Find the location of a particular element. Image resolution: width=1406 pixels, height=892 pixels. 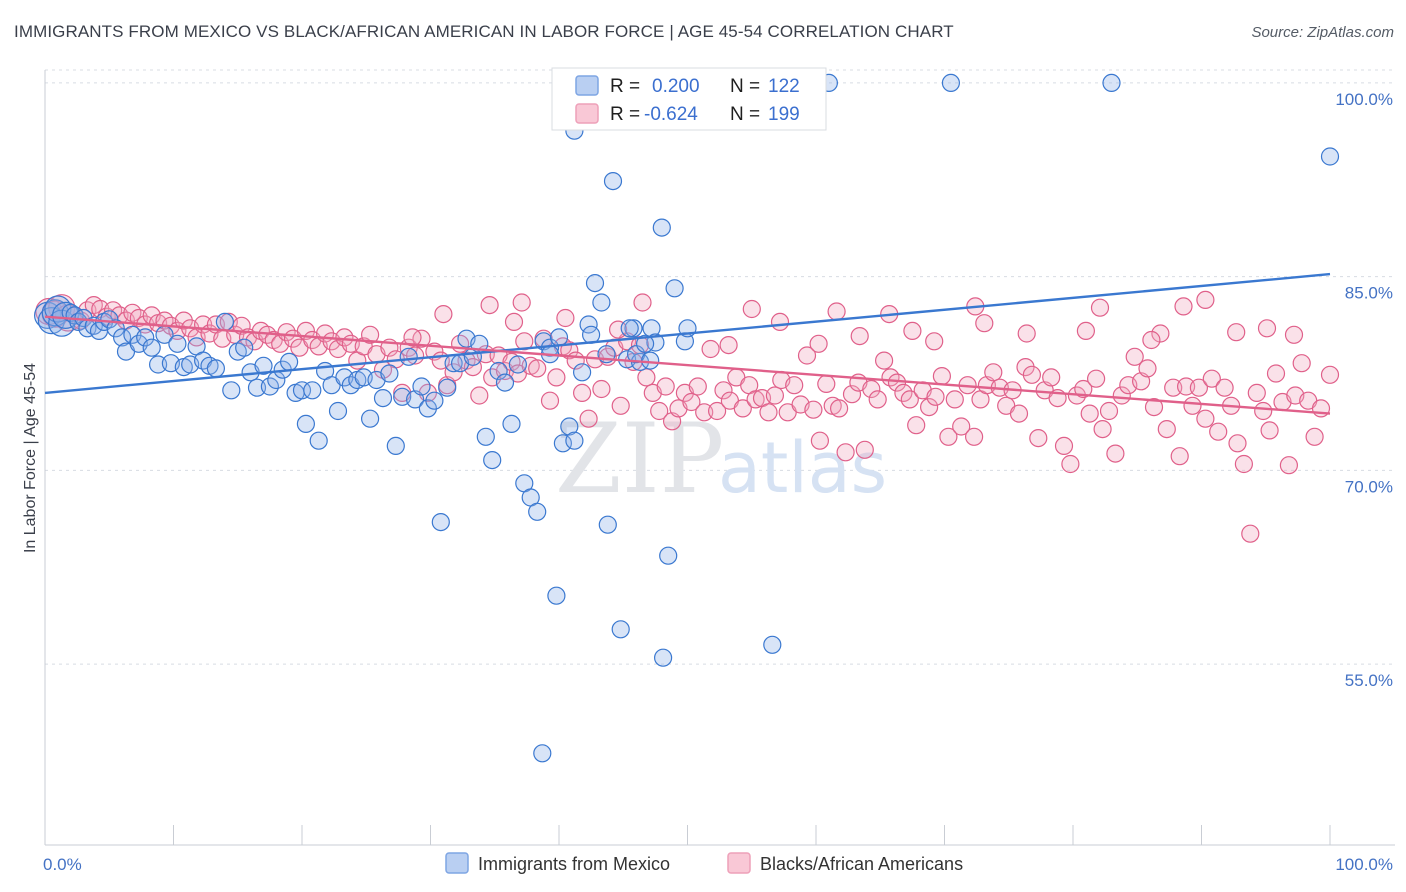

legend-swatch-mexico is located at coordinates (457, 863).